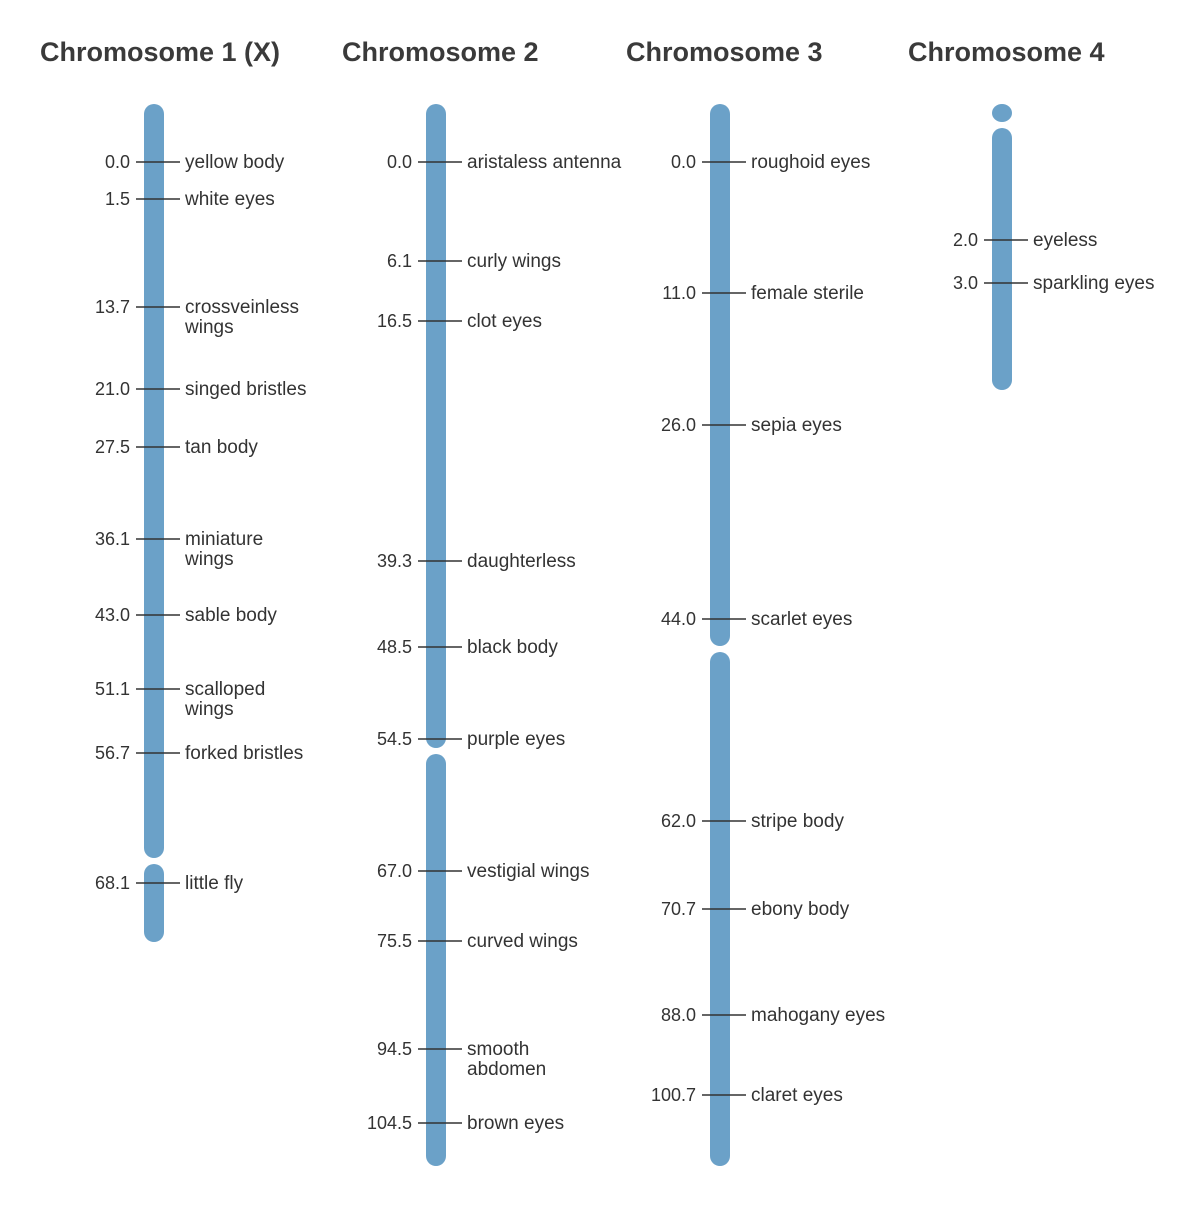 Image resolution: width=1200 pixels, height=1208 pixels. What do you see at coordinates (112, 307) in the screenshot?
I see `locus-position: 13.7` at bounding box center [112, 307].